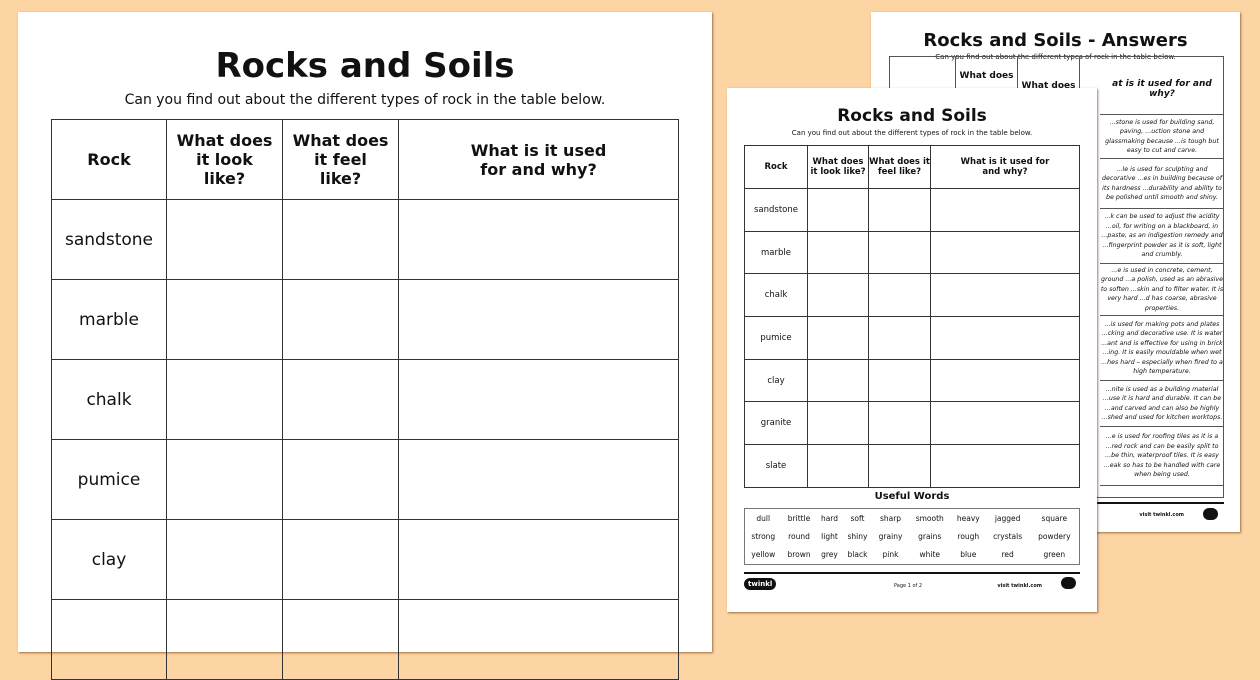 This screenshot has height=680, width=1260. I want to click on header-look: What does it look like?, so click(838, 167).